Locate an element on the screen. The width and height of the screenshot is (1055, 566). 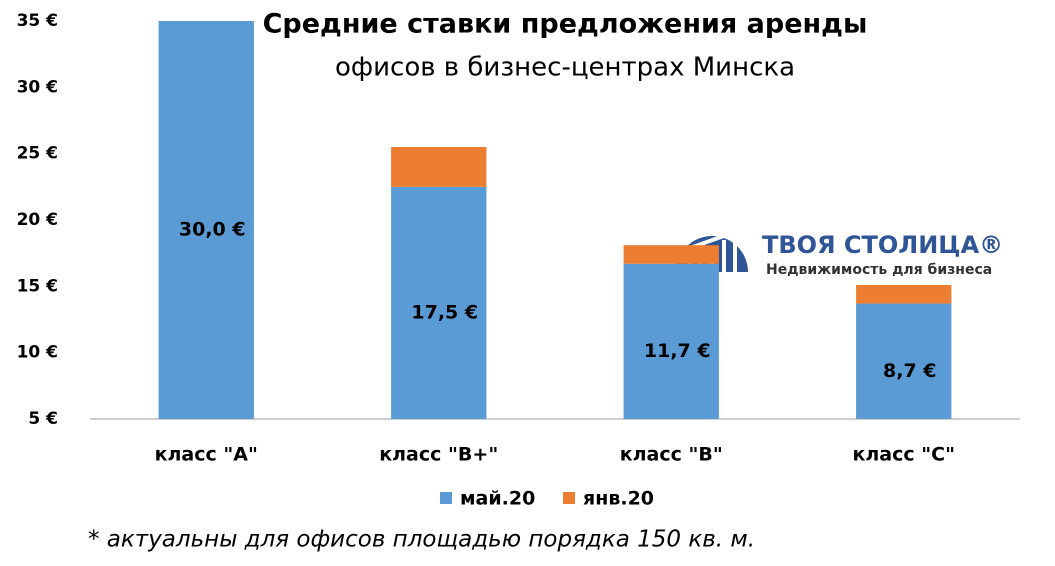
chart-subtitle: офисов в бизнес-центрах Минска is located at coordinates (565, 68).